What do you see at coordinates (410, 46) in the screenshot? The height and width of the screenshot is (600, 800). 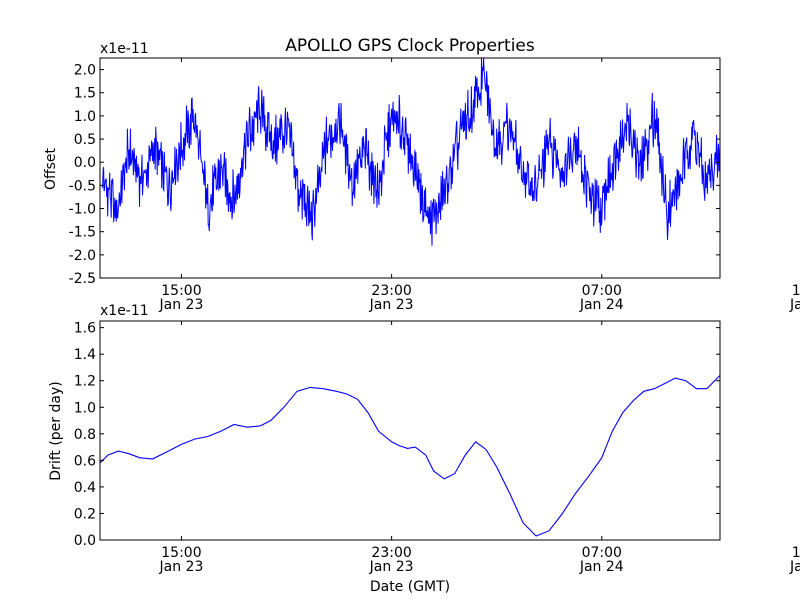 I see `figure-title: APOLLO GPS Clock Properties` at bounding box center [410, 46].